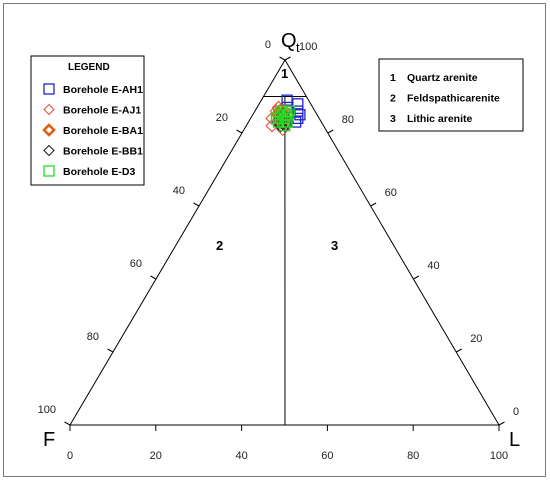 The width and height of the screenshot is (550, 485). What do you see at coordinates (49, 440) in the screenshot?
I see `vertex-label-left: F` at bounding box center [49, 440].